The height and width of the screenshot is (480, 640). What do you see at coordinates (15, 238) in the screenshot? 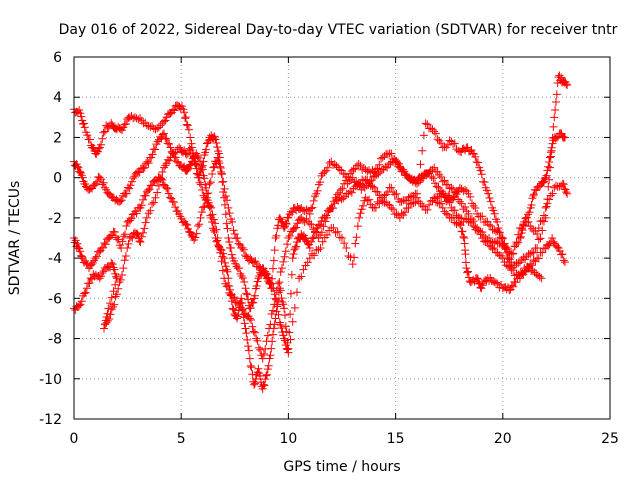
I see `y-axis-label: SDTVAR / TECUs` at bounding box center [15, 238].